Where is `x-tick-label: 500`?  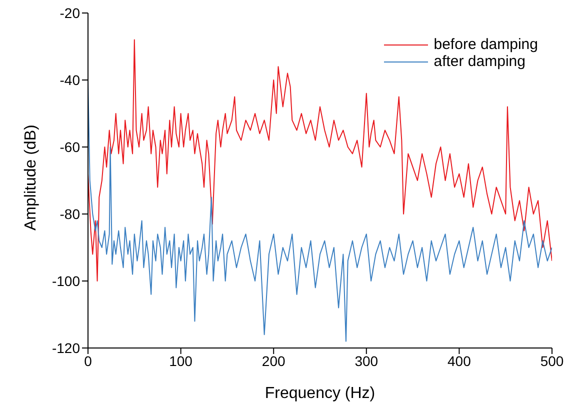
x-tick-label: 500 is located at coordinates (552, 360).